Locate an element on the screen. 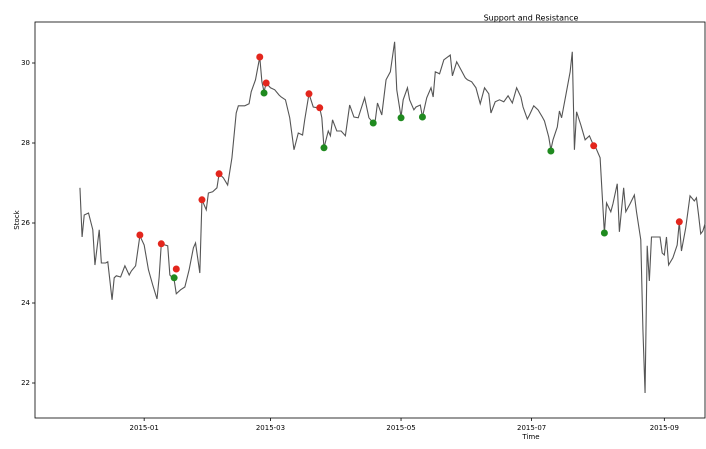 Image resolution: width=706 pixels, height=449 pixels. x-tick-label: 2015-03 is located at coordinates (270, 428).